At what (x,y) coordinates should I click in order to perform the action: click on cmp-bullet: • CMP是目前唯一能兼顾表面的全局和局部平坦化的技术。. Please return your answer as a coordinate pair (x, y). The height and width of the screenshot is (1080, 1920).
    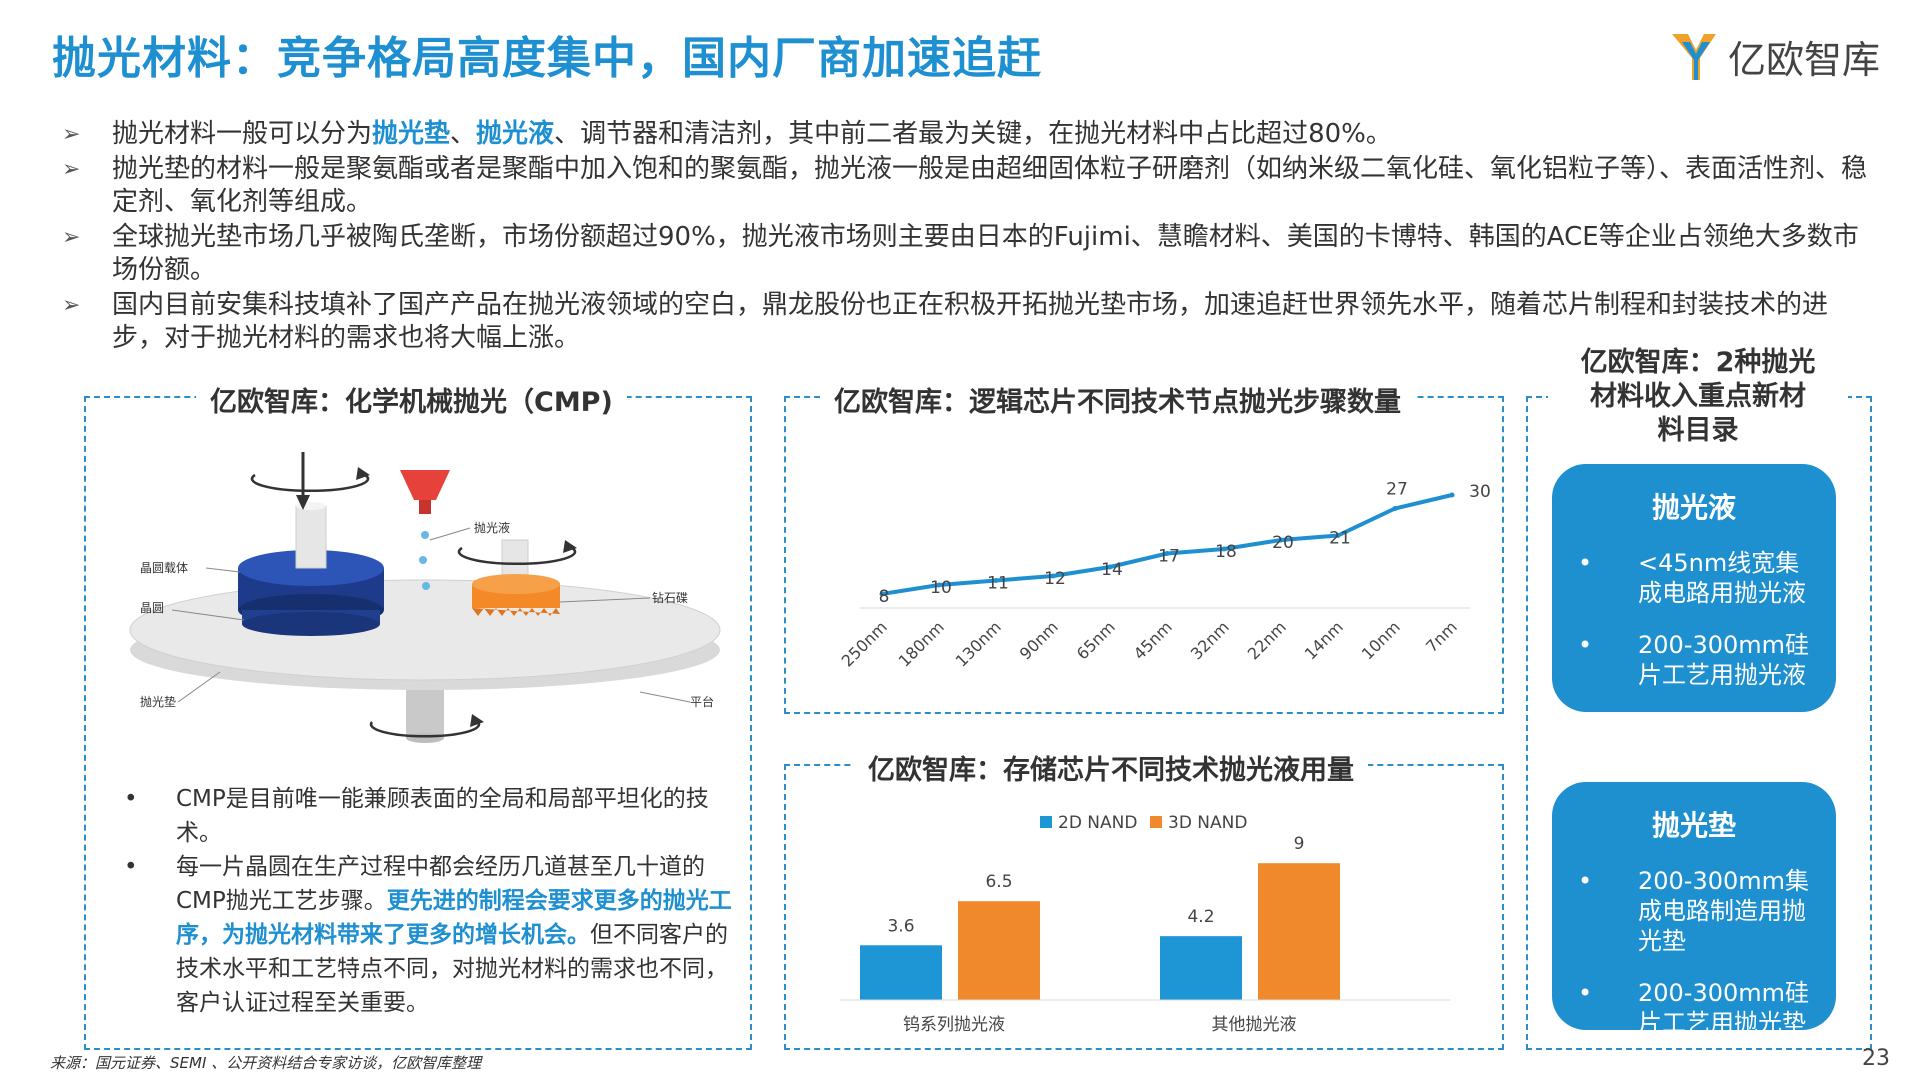
    Looking at the image, I should click on (430, 816).